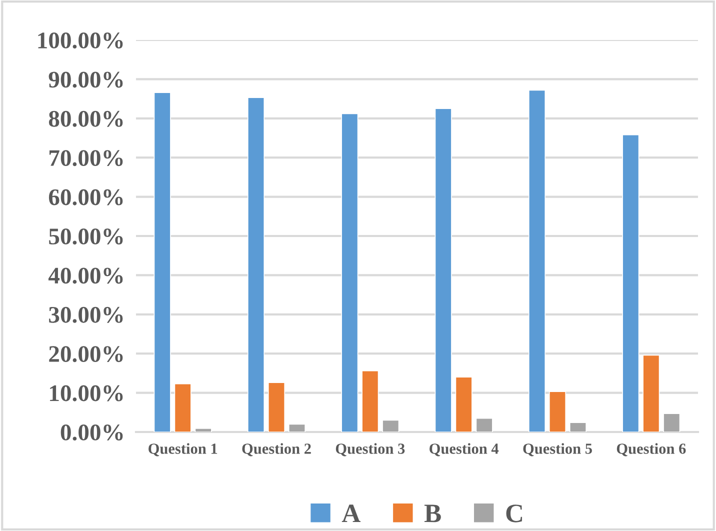 The height and width of the screenshot is (531, 716). What do you see at coordinates (370, 449) in the screenshot?
I see `x-tick-label: Question 3` at bounding box center [370, 449].